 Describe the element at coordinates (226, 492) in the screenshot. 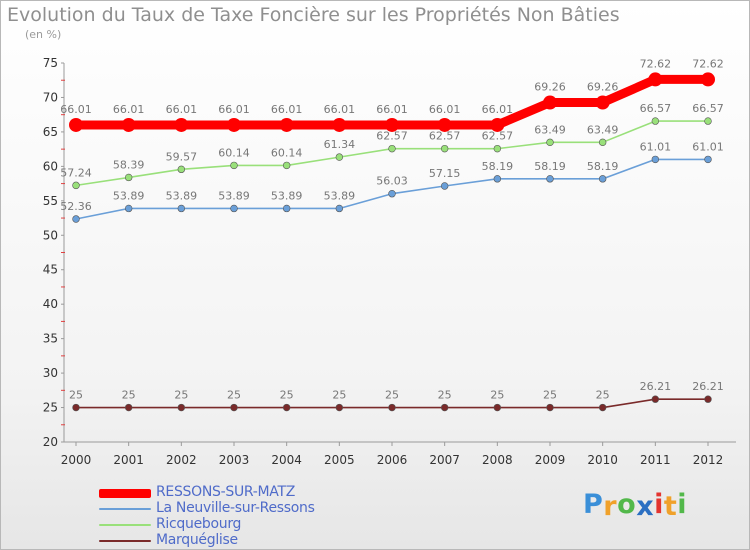

I see `legend-label: RESSONS-SUR-MATZ` at that location.